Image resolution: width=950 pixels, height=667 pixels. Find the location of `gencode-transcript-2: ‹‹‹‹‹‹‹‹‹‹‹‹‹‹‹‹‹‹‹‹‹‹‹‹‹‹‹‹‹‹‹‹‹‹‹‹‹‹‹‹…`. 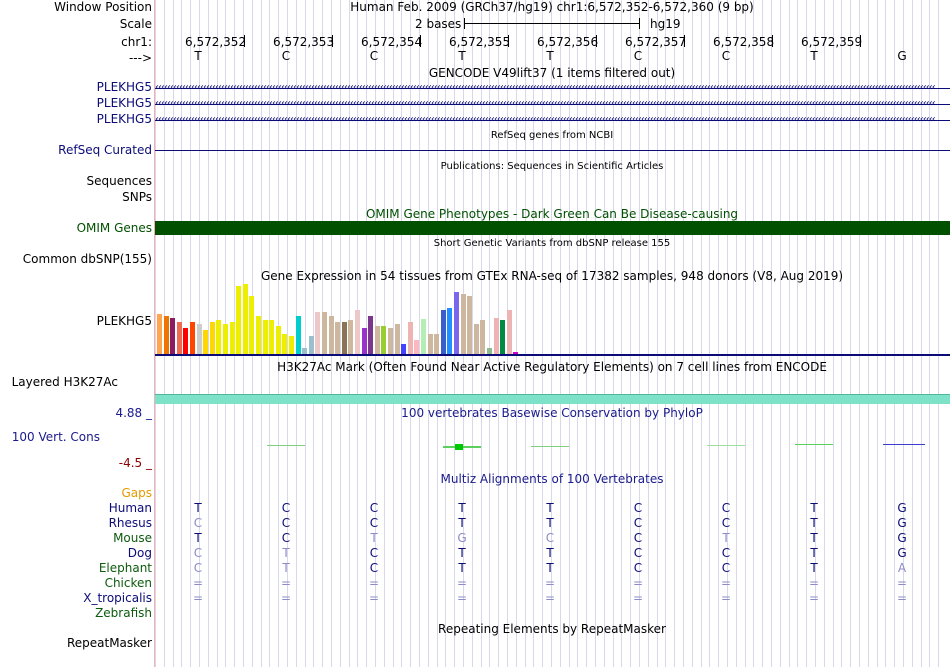

gencode-transcript-2: ‹‹‹‹‹‹‹‹‹‹‹‹‹‹‹‹‹‹‹‹‹‹‹‹‹‹‹‹‹‹‹‹‹‹‹‹‹‹‹‹… is located at coordinates (552, 104).